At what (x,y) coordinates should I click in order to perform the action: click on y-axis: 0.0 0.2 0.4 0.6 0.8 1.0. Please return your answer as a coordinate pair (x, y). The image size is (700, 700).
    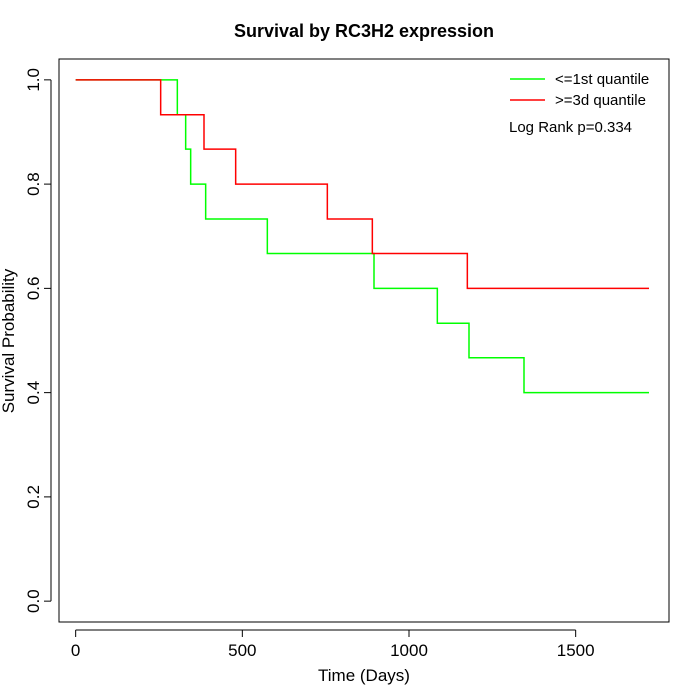
    Looking at the image, I should click on (38, 340).